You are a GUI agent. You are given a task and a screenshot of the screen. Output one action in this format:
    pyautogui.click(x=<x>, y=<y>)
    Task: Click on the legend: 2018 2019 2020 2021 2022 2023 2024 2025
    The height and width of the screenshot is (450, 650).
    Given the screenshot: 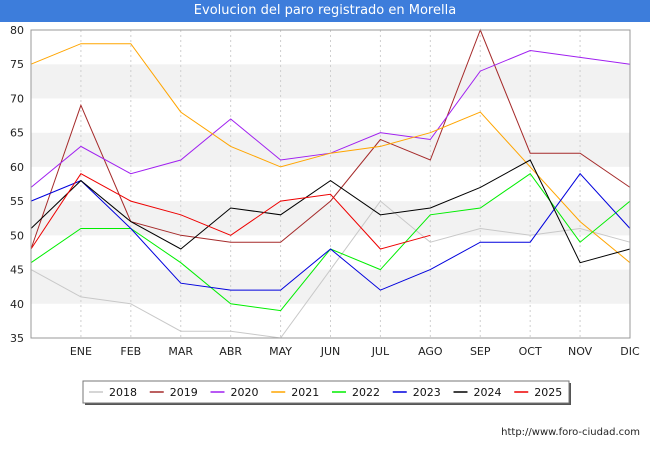 What is the action you would take?
    pyautogui.click(x=326, y=392)
    